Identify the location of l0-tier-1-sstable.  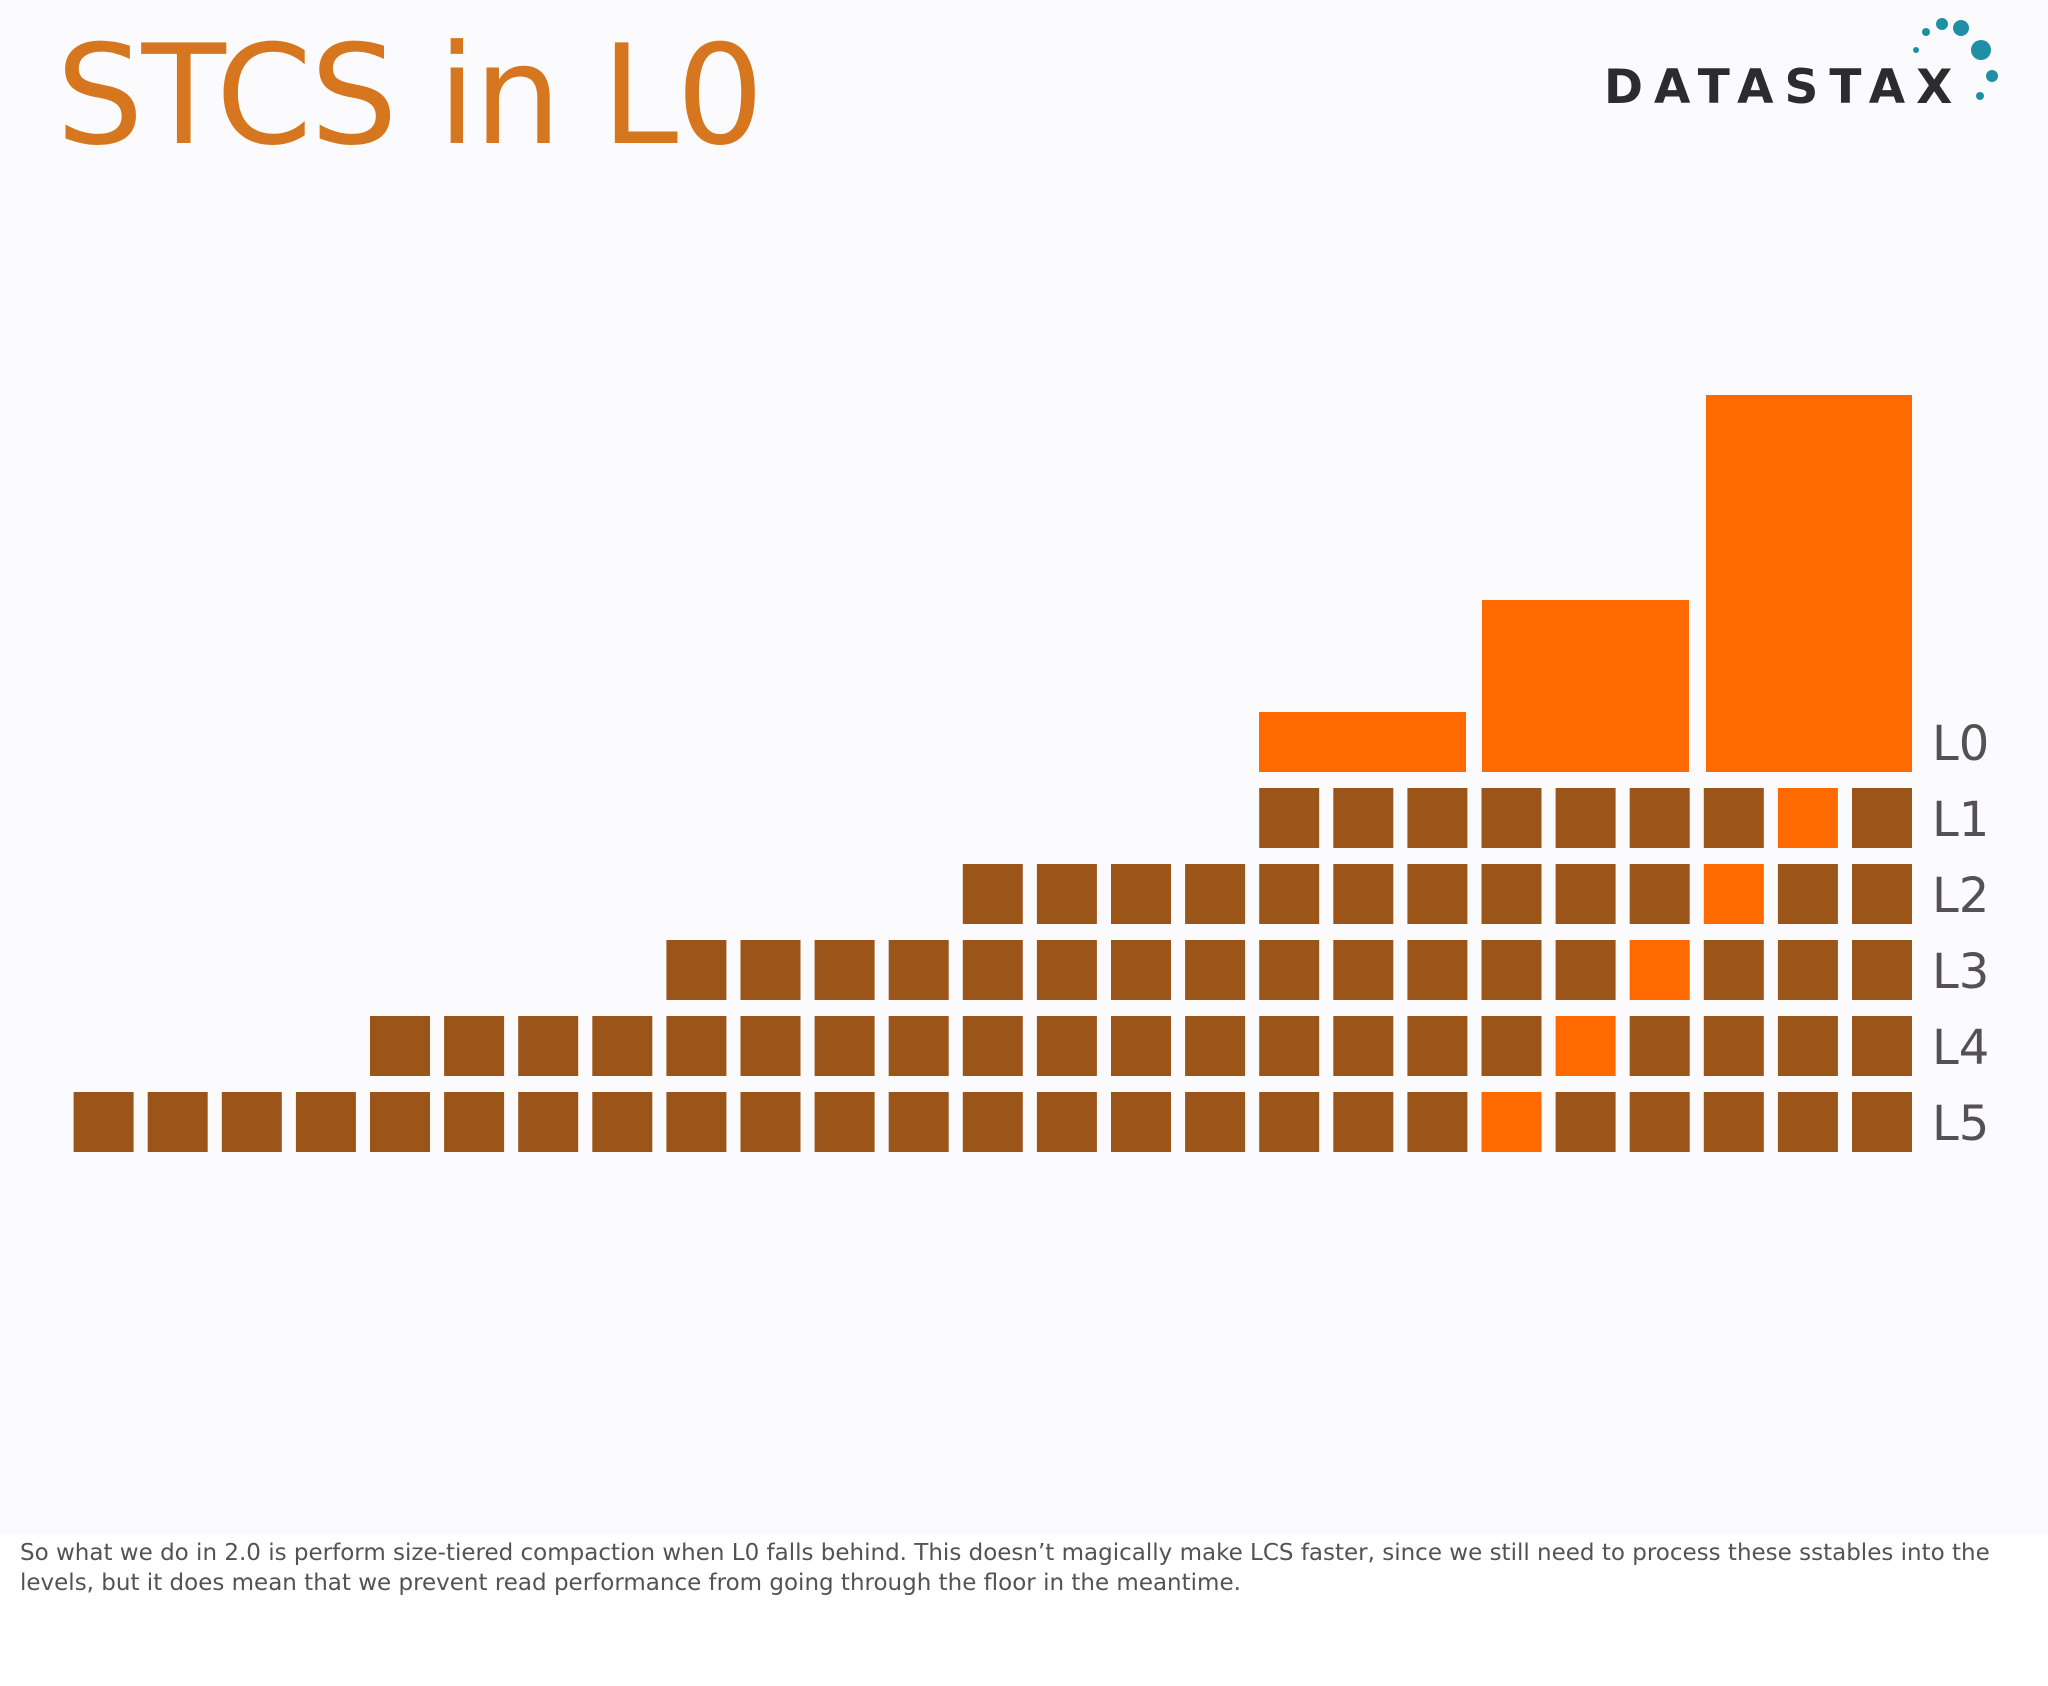
(1362, 742).